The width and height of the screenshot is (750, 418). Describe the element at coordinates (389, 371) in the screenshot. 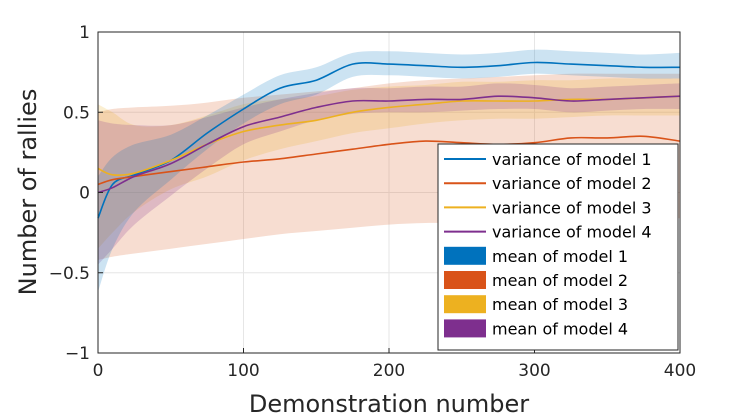

I see `x-tick-label: 200` at that location.